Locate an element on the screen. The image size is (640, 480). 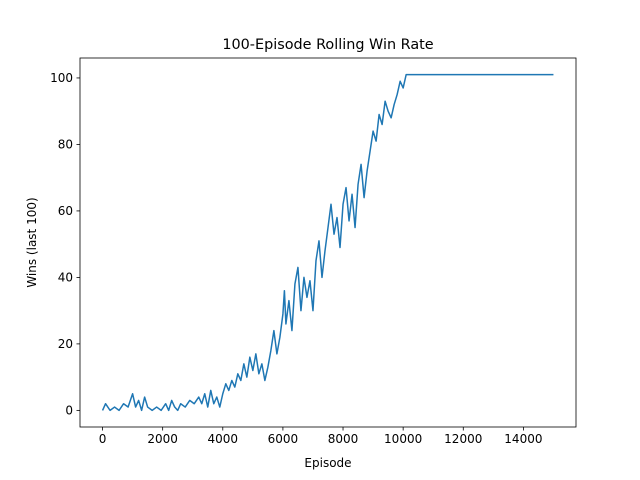
y-axis-label: Wins (last 100) is located at coordinates (32, 242).